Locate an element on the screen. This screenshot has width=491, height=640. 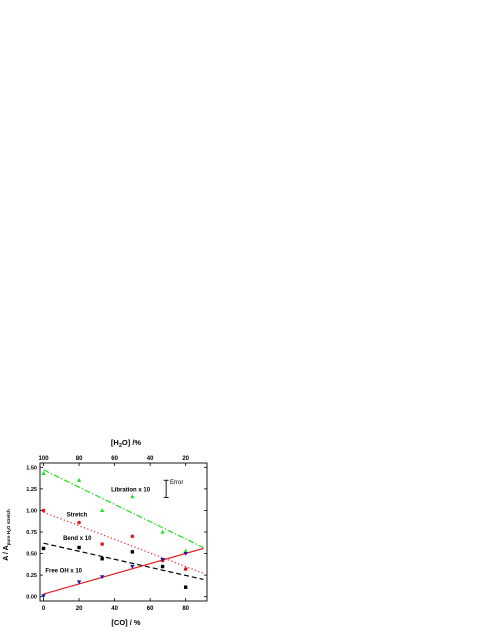
y-axis-title-sub: 2 is located at coordinates (10, 530).